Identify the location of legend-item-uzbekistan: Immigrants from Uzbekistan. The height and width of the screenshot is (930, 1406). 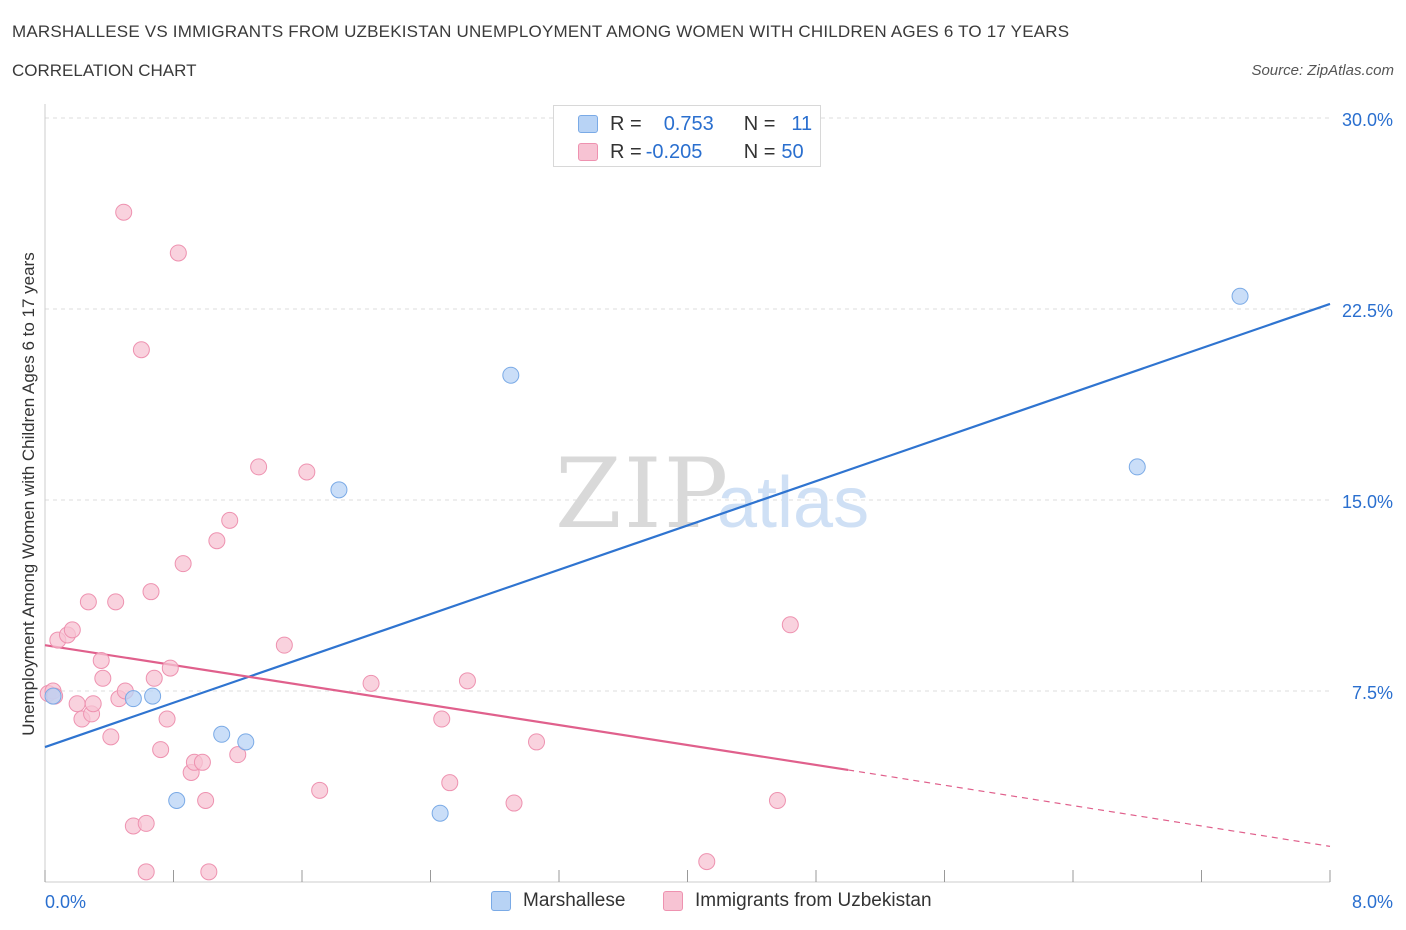
(797, 901).